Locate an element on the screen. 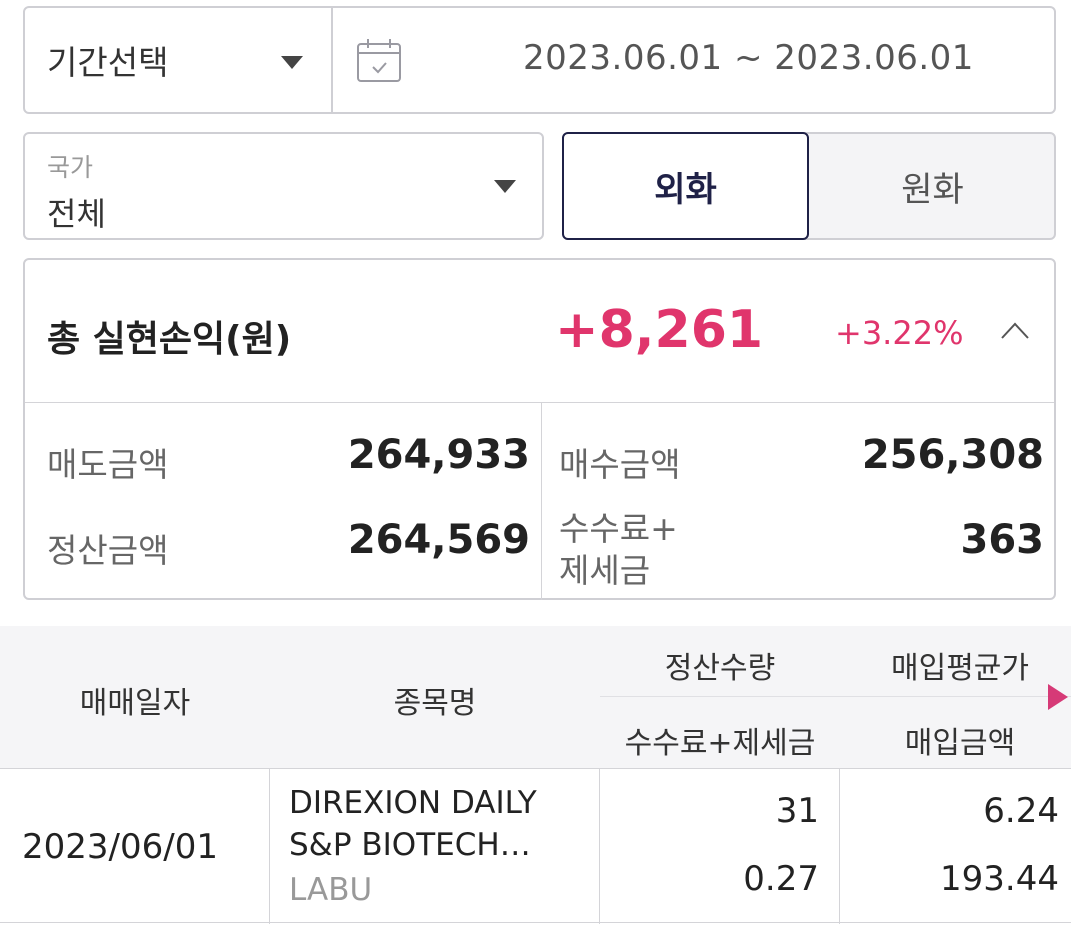 The height and width of the screenshot is (925, 1071). buy-amount-value: 256,308 is located at coordinates (952, 455).